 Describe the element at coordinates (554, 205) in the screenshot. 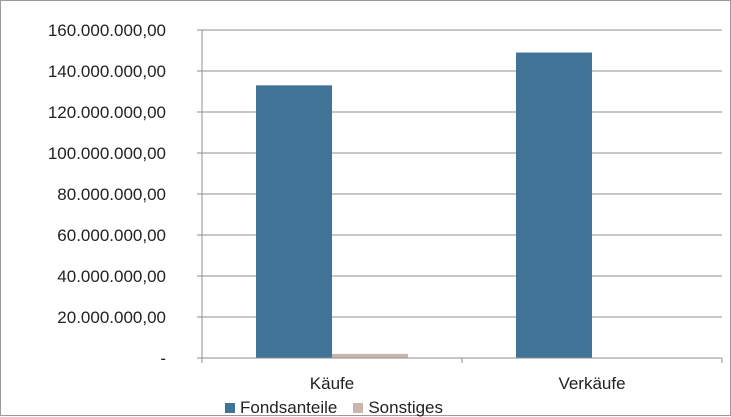

I see `bar-fondsanteile-verkäufe` at that location.